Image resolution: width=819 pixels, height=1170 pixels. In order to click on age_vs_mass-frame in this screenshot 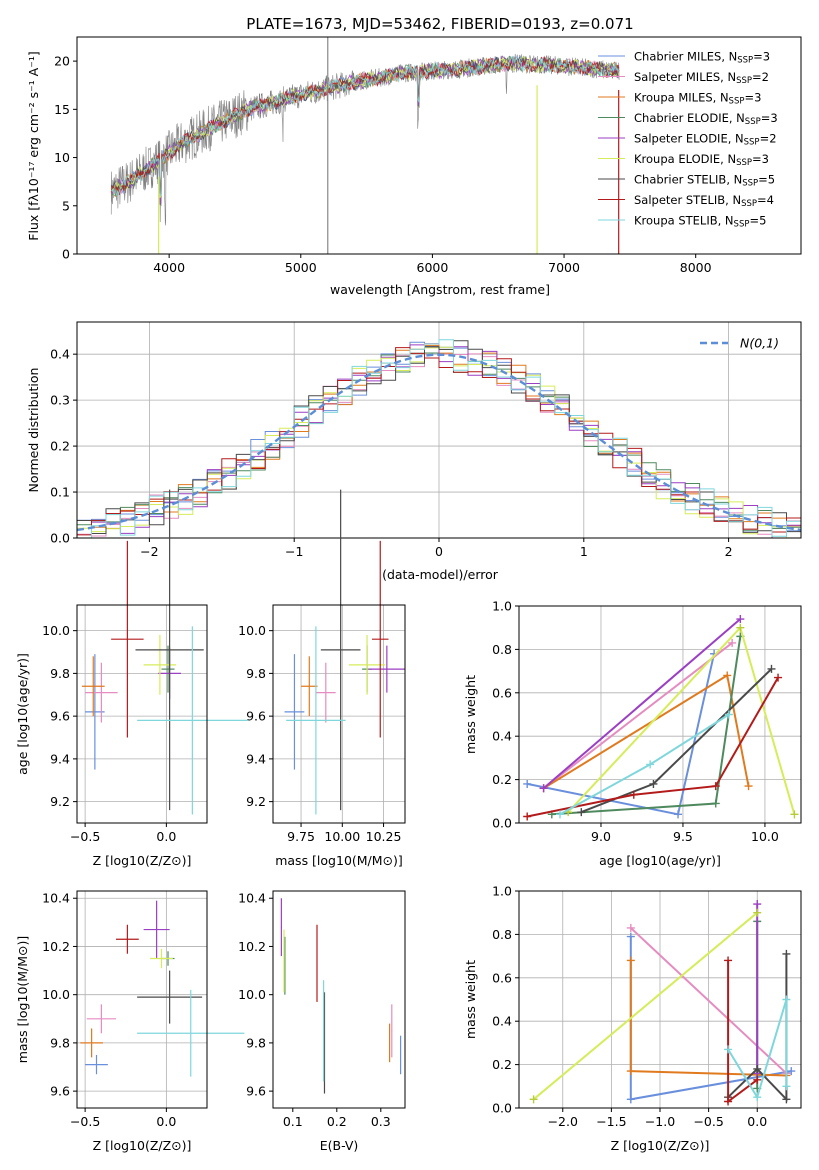, I will do `click(339, 714)`.